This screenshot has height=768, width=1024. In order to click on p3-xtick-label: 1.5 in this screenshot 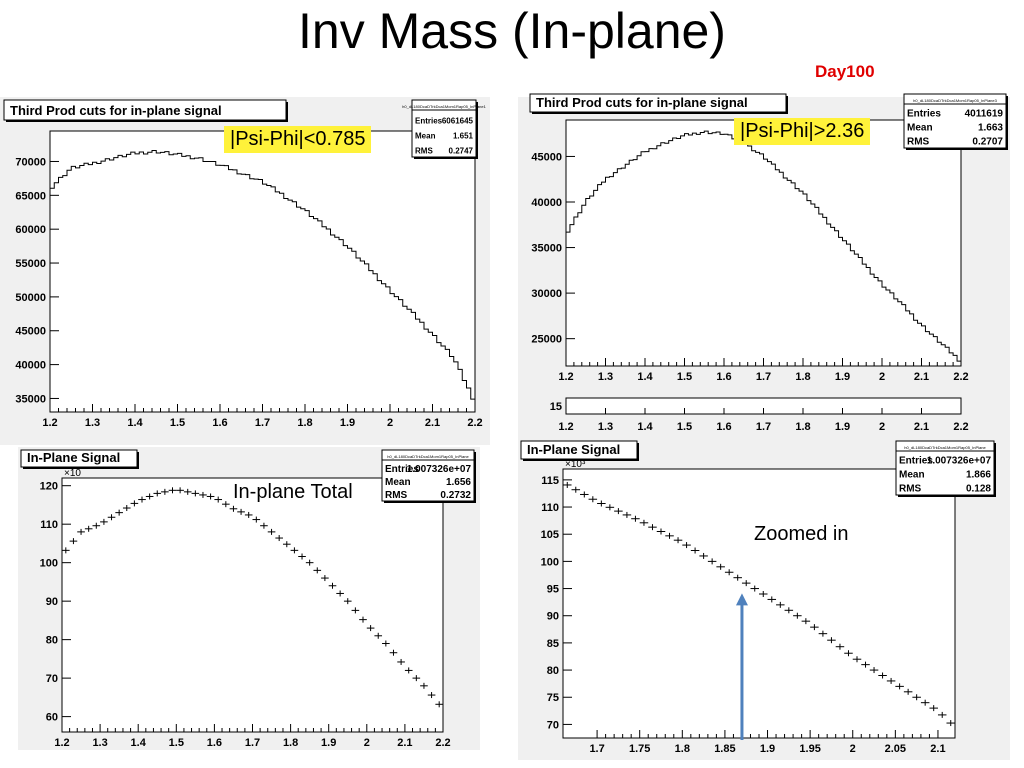, I will do `click(176, 743)`.